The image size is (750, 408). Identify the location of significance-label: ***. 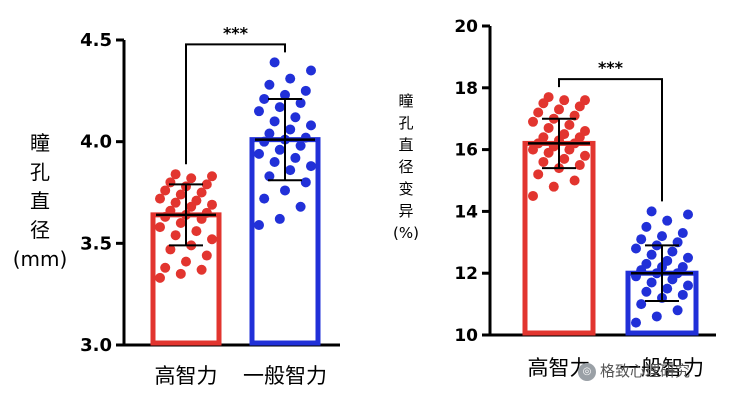
(611, 67).